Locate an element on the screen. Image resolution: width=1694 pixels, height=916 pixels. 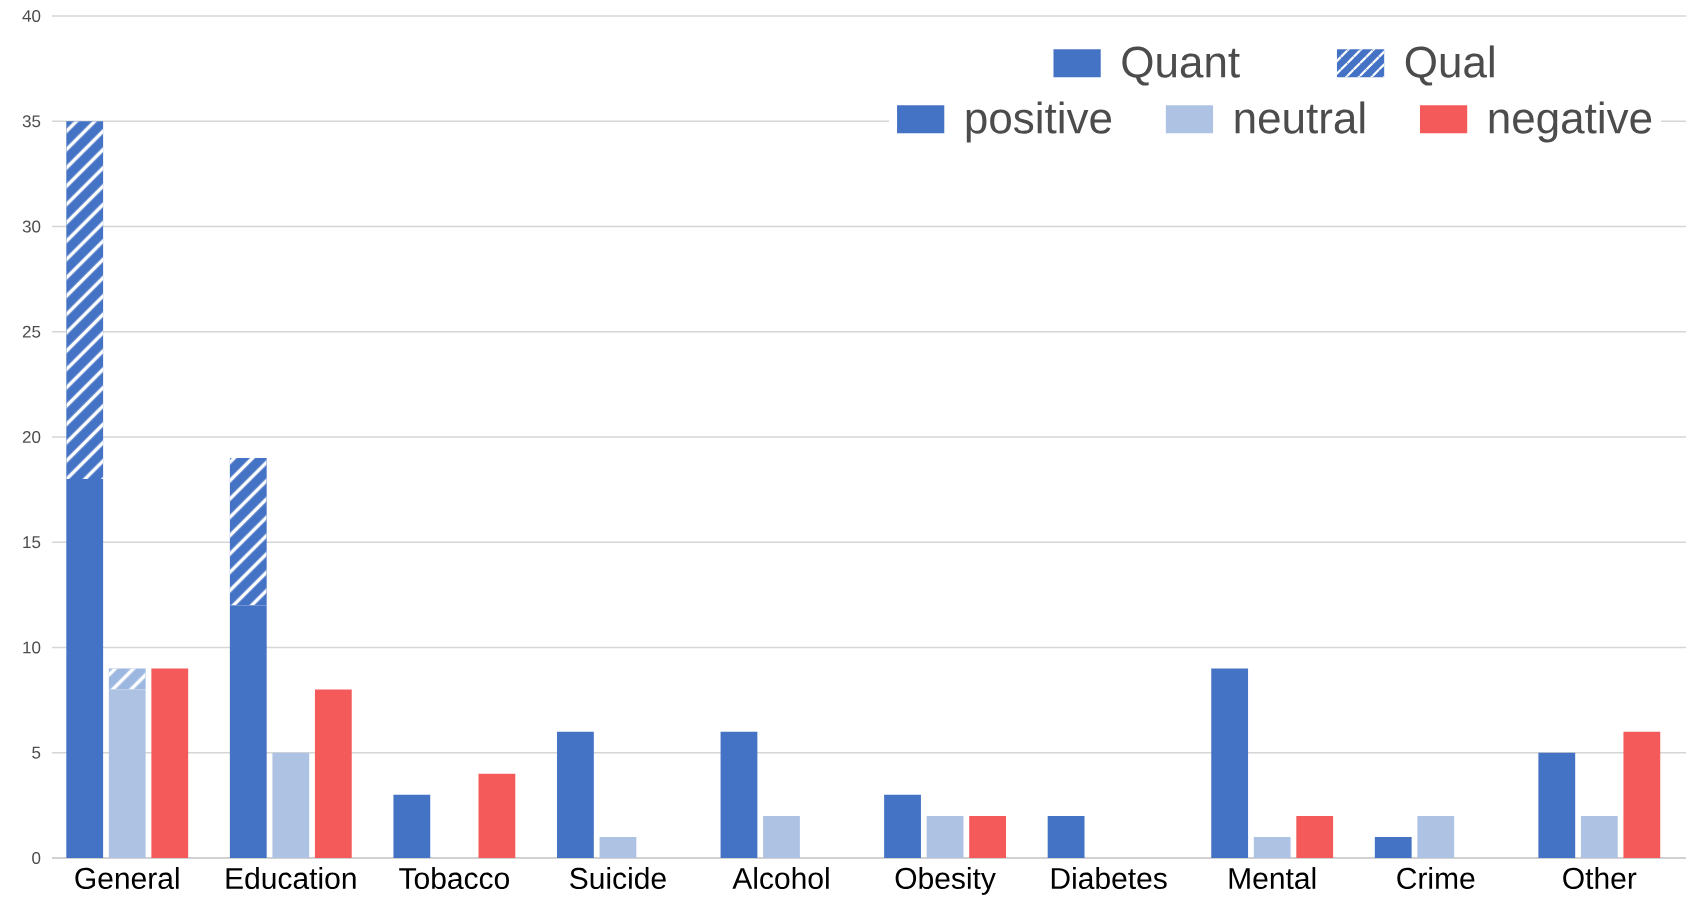
y-tick-label: 0 is located at coordinates (36, 858).